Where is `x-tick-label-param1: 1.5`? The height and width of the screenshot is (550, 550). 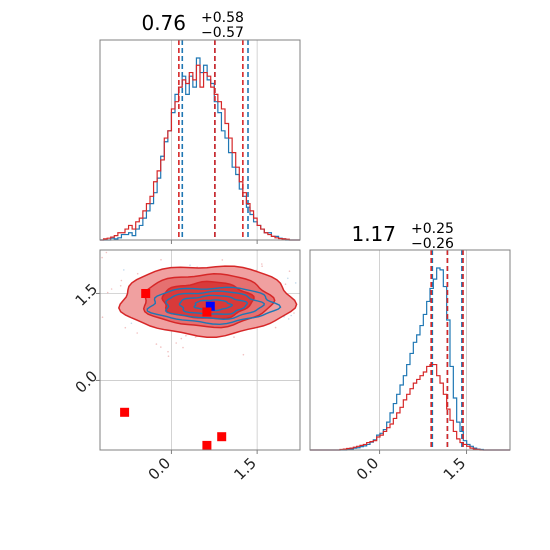
x-tick-label-param1: 1.5 is located at coordinates (245, 469).